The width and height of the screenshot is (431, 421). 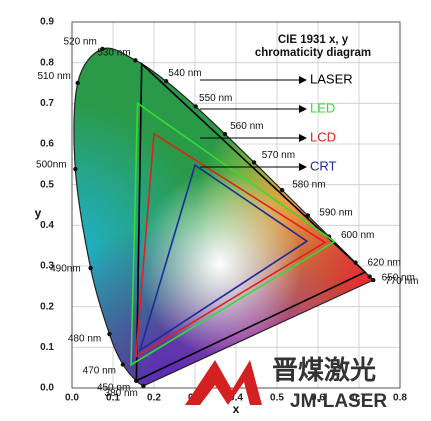 I want to click on x-tick-label: 0.7, so click(x=359, y=398).